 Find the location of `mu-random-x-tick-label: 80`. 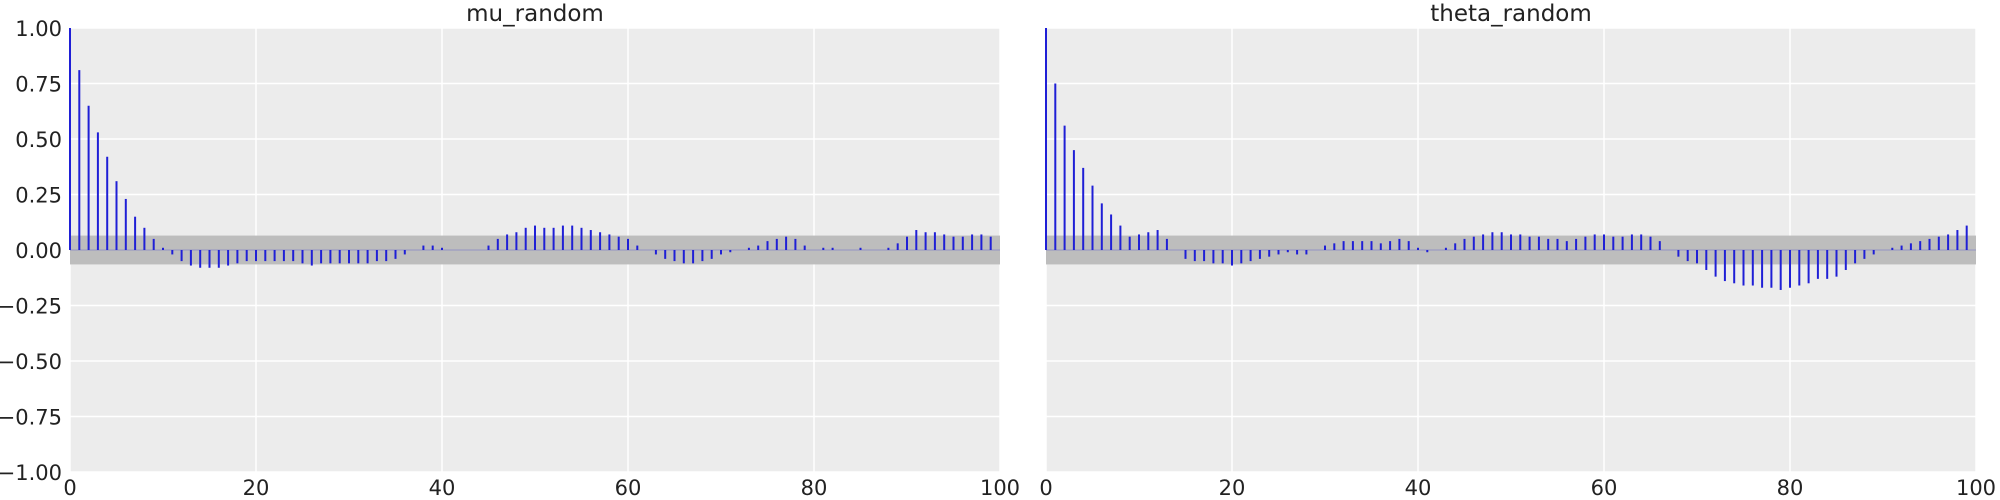

mu-random-x-tick-label: 80 is located at coordinates (814, 488).